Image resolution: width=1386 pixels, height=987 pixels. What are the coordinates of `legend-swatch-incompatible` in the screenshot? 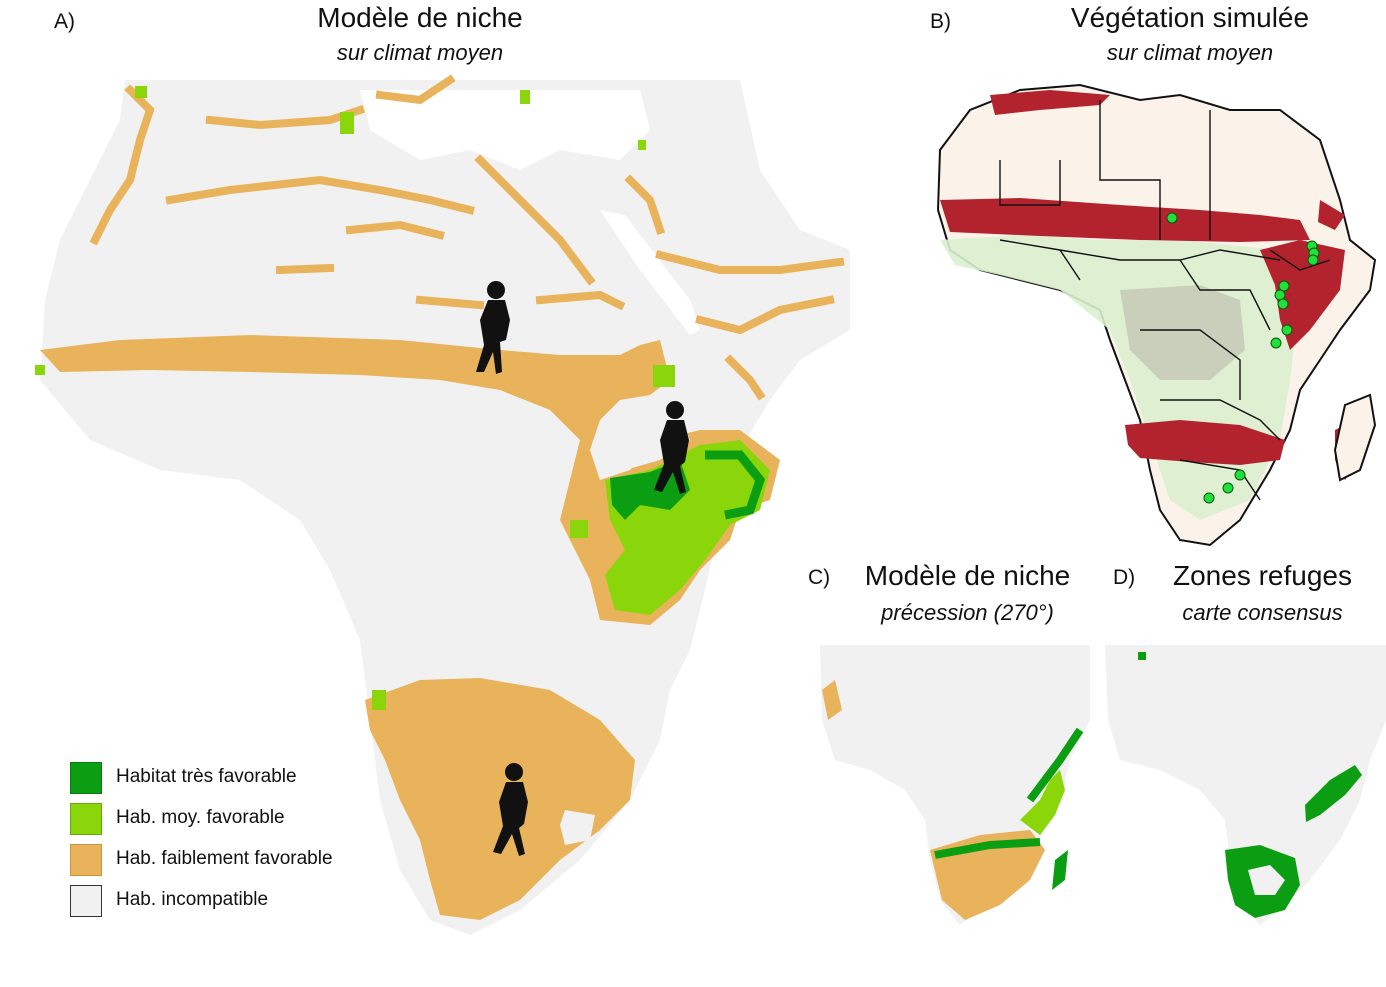 It's located at (86, 901).